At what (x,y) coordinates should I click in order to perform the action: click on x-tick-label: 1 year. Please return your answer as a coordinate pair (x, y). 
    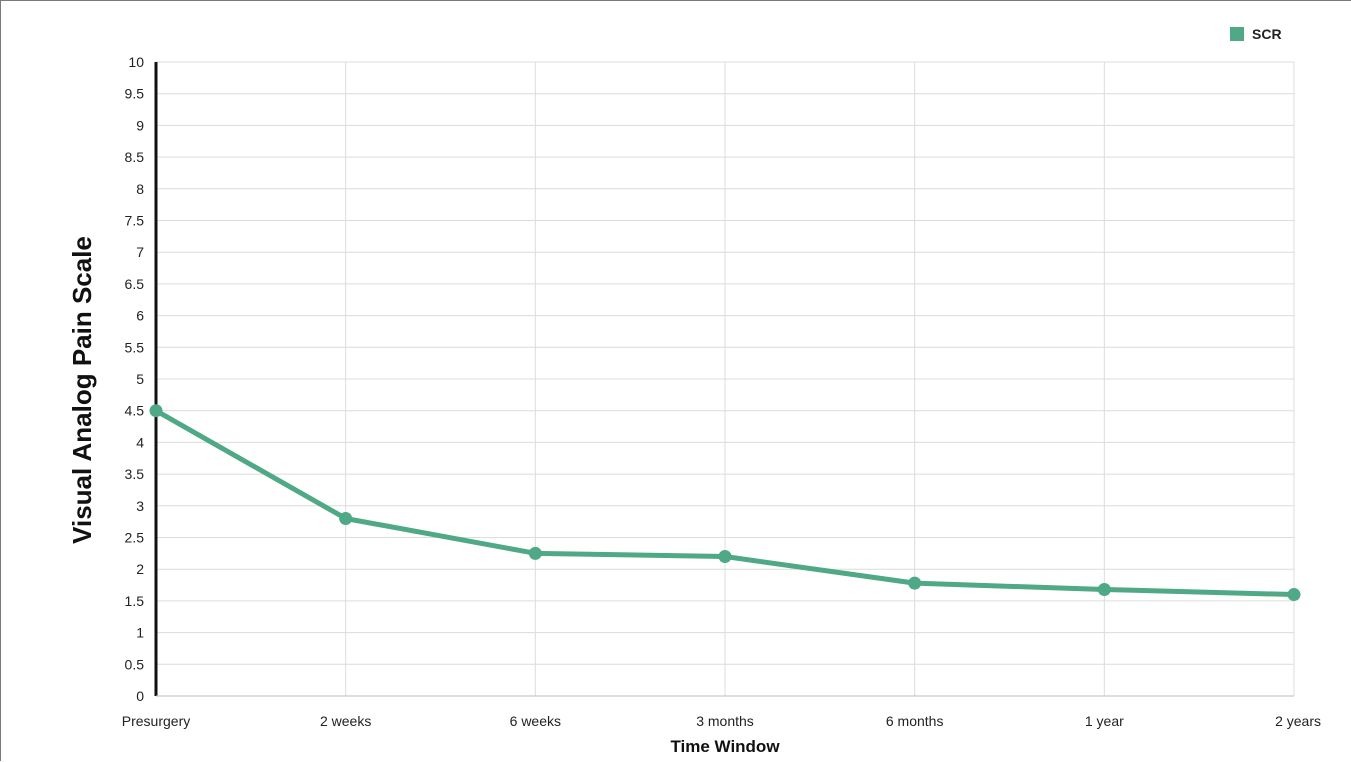
    Looking at the image, I should click on (1104, 721).